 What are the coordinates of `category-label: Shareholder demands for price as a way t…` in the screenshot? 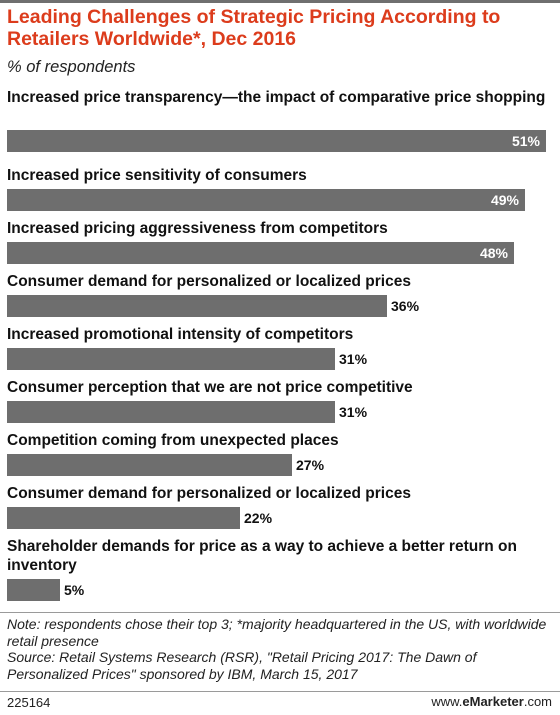 It's located at (262, 556).